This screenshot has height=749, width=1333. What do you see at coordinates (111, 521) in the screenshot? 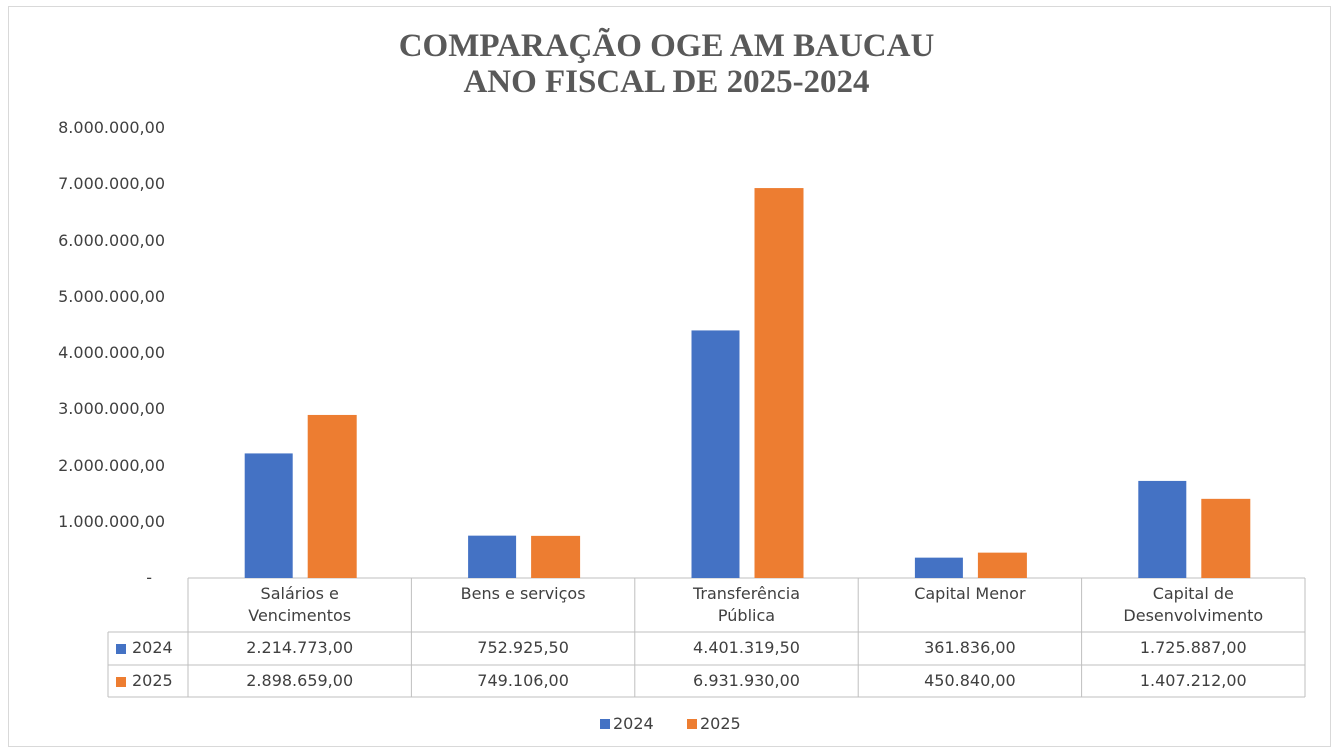
I see `y-tick-label: 1.000.000,00` at bounding box center [111, 521].